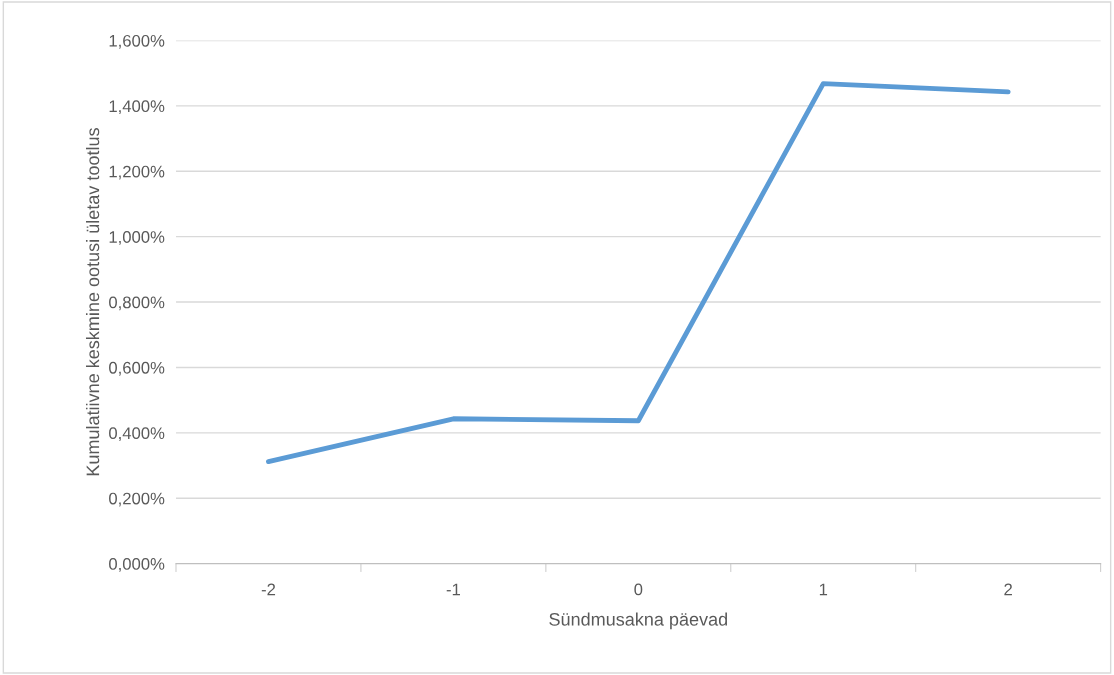  I want to click on x-tick-label: 0, so click(638, 589).